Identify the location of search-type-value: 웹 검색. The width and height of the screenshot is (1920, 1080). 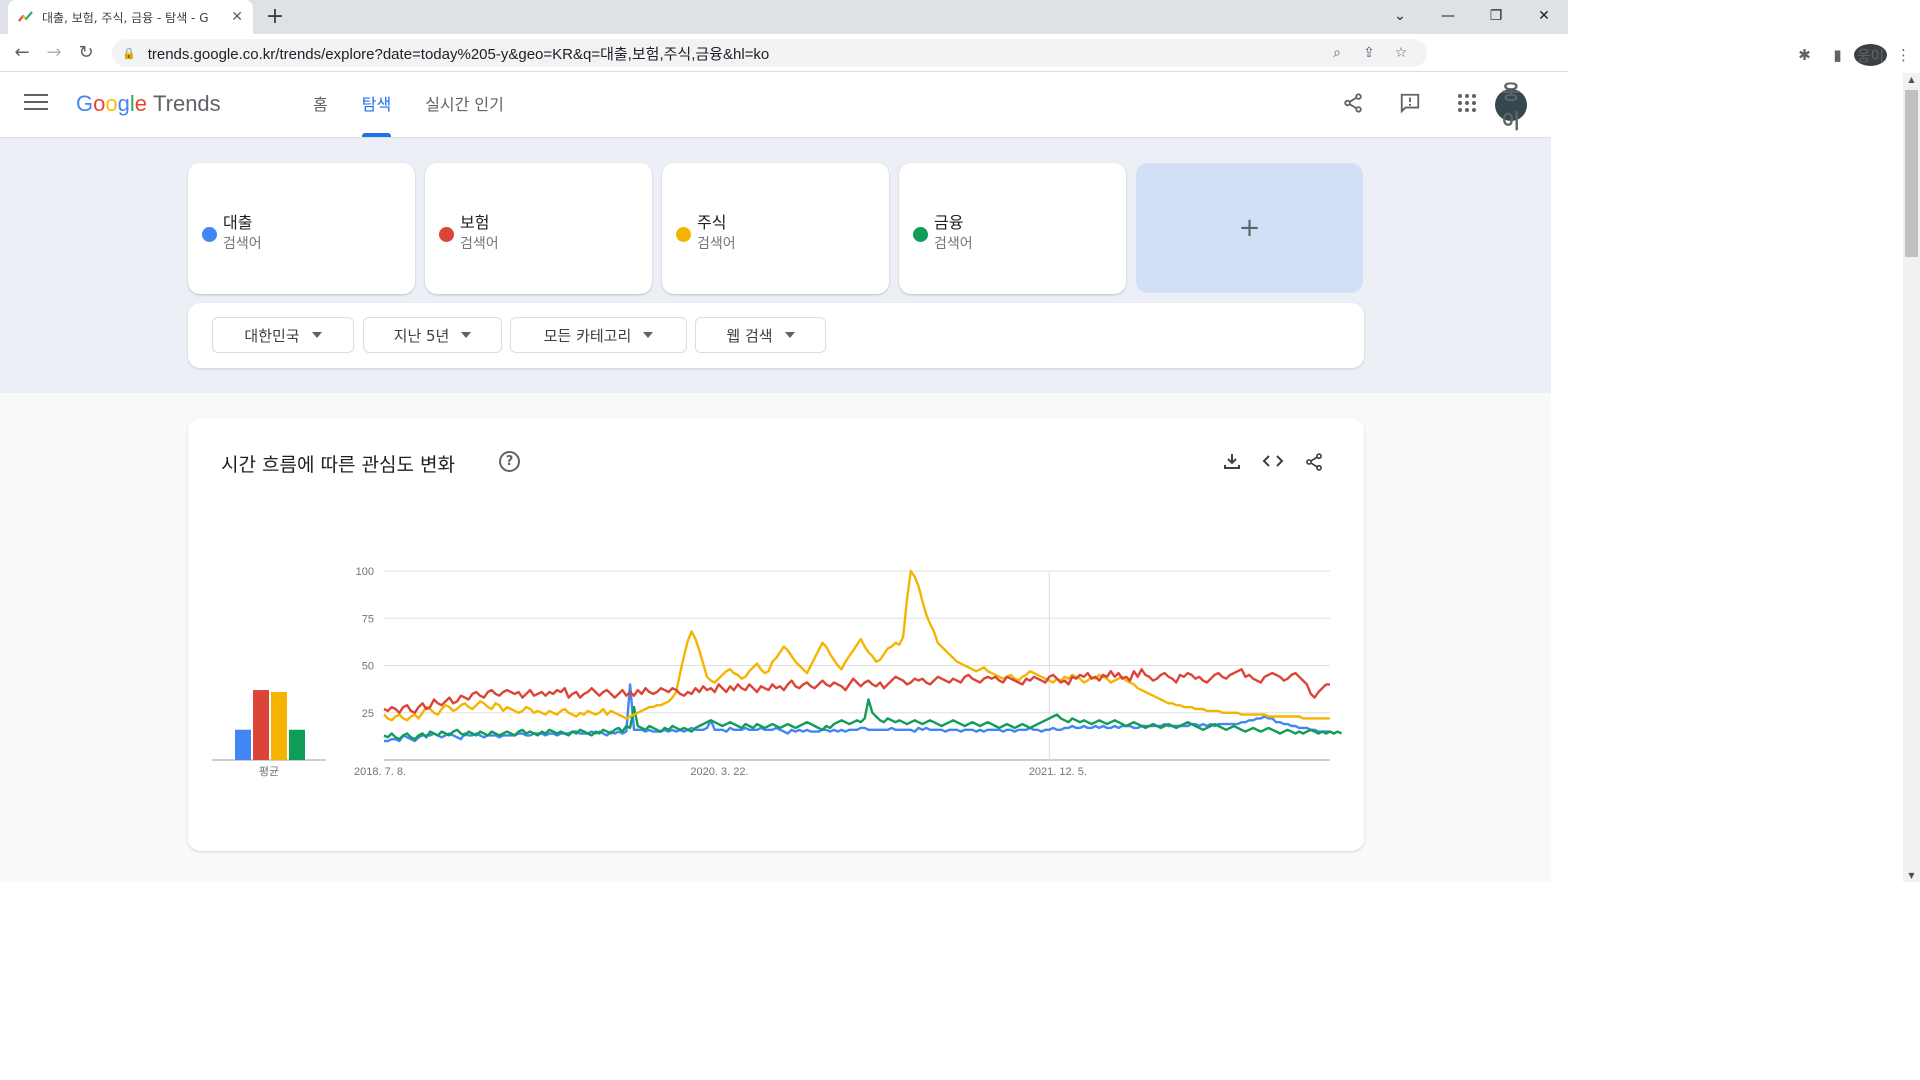
(749, 335).